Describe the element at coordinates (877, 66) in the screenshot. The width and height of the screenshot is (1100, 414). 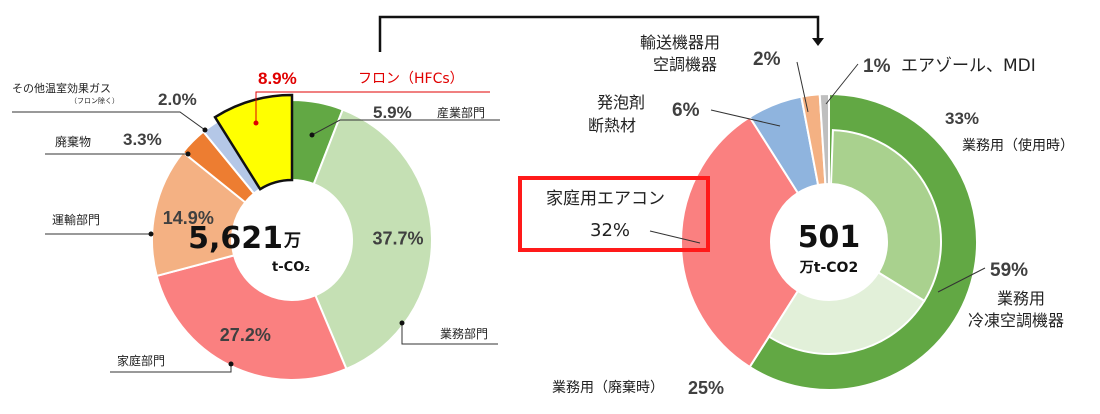
I see `label-aerosol-pct: 1%` at that location.